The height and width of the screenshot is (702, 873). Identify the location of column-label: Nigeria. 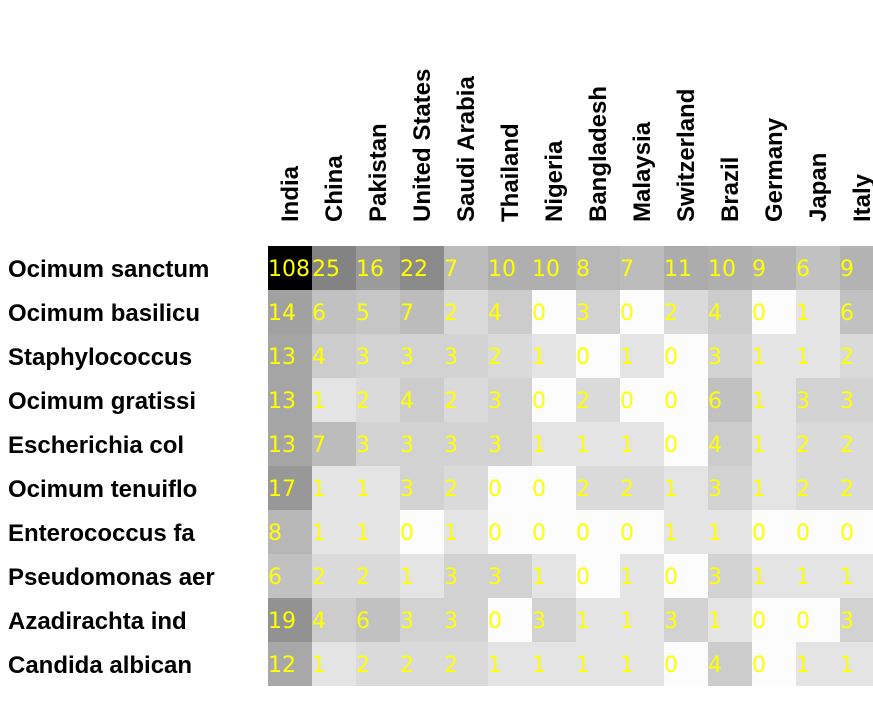
(554, 181).